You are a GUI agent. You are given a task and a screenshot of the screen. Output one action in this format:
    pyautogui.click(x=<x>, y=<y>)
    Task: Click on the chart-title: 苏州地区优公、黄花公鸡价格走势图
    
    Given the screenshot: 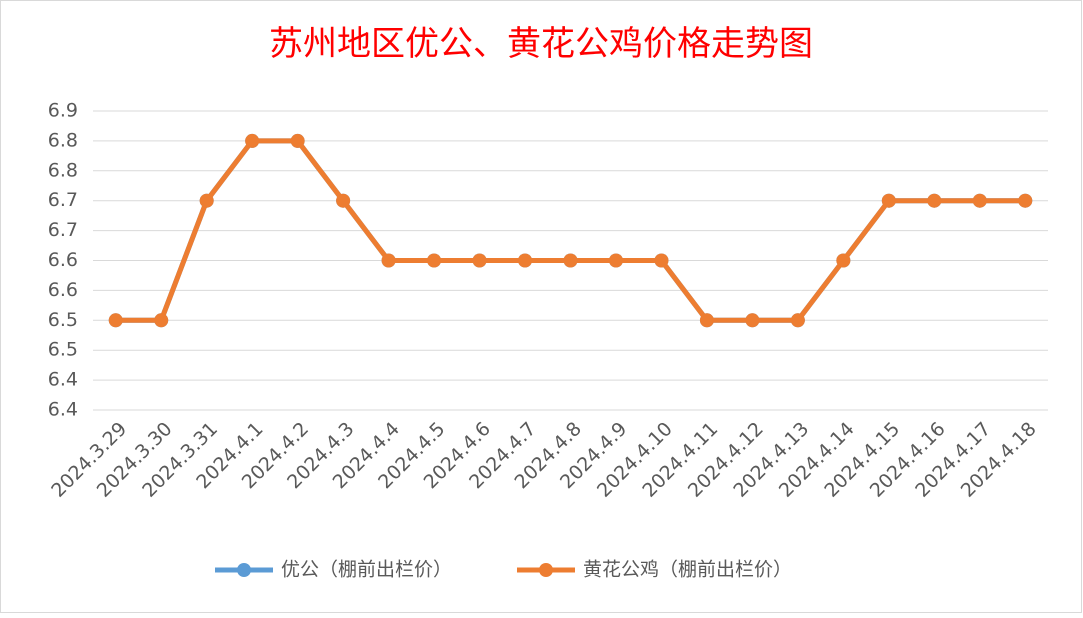 What is the action you would take?
    pyautogui.click(x=541, y=44)
    